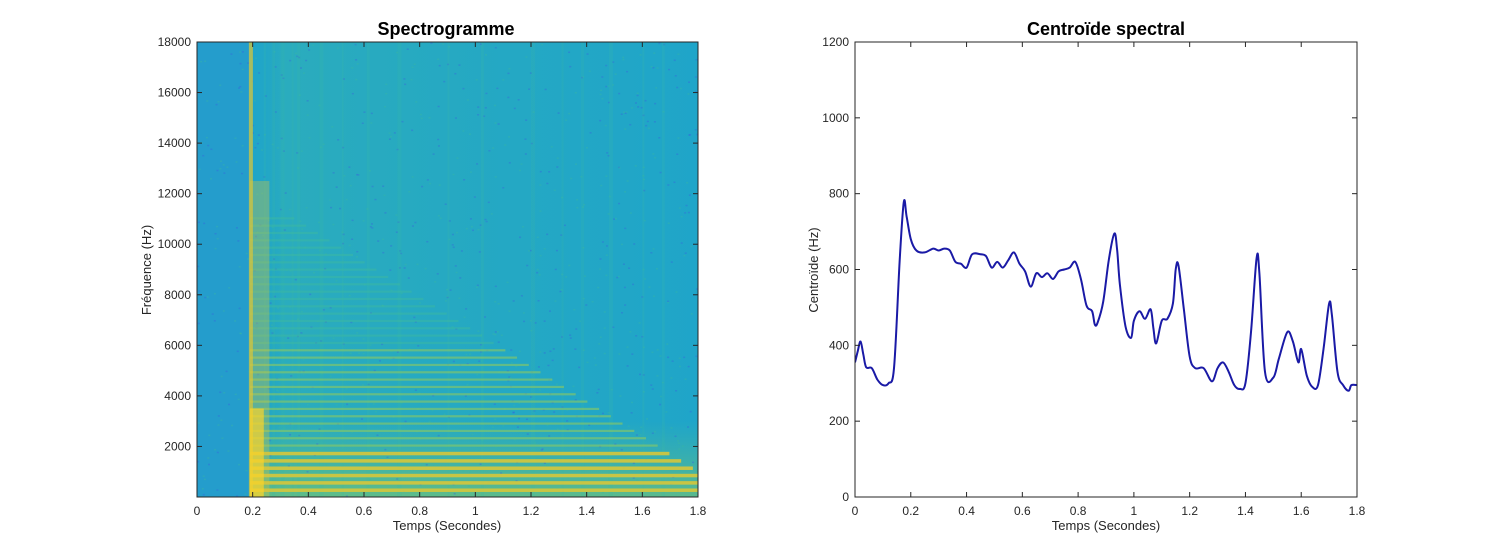 Image resolution: width=1500 pixels, height=559 pixels. What do you see at coordinates (364, 511) in the screenshot?
I see `x-tick-label: 0.6` at bounding box center [364, 511].